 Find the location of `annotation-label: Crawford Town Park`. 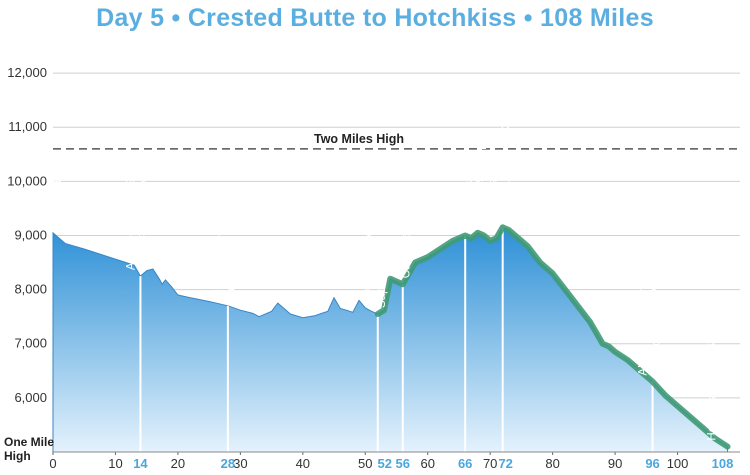

annotation-label: Crawford Town Park is located at coordinates (657, 324).